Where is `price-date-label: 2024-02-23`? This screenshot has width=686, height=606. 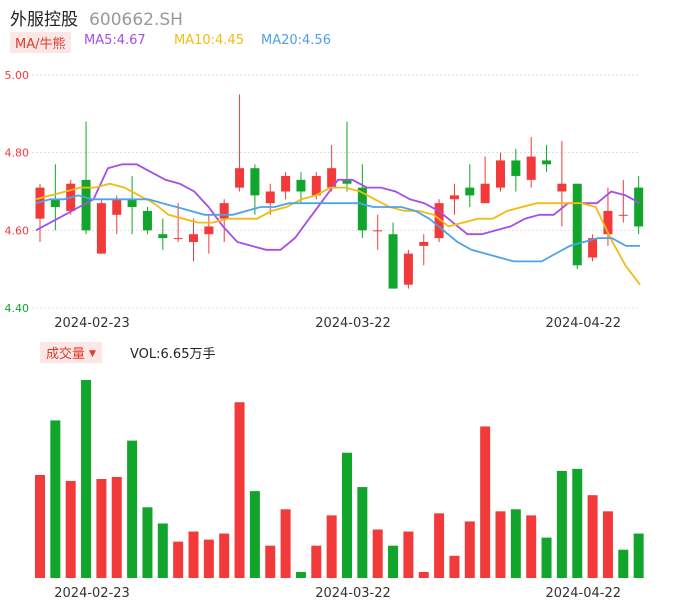 price-date-label: 2024-02-23 is located at coordinates (92, 323).